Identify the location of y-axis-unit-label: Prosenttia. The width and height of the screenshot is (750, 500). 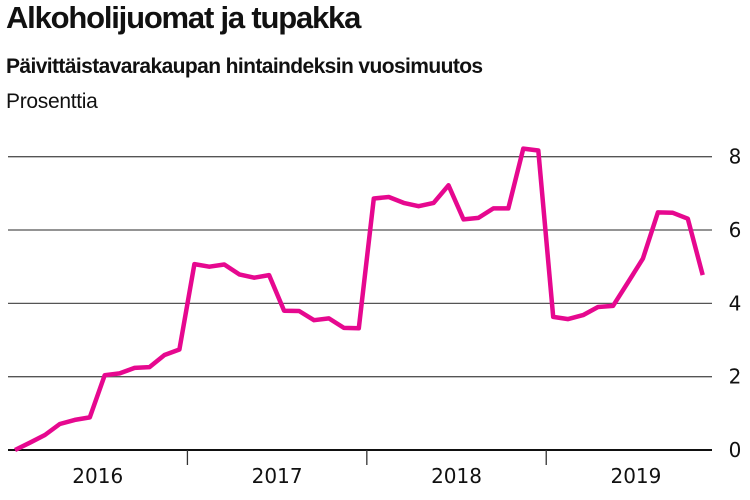
(52, 101).